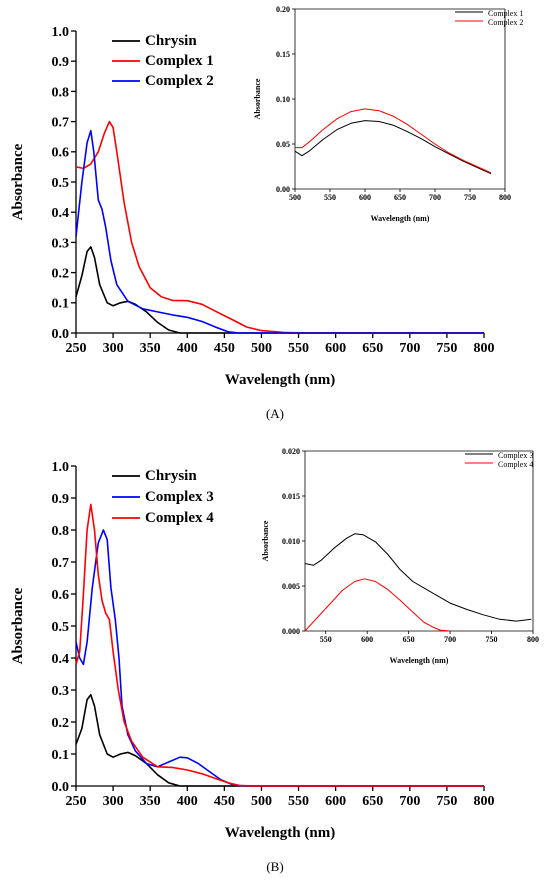  What do you see at coordinates (179, 81) in the screenshot?
I see `legend-label: Complex 2` at bounding box center [179, 81].